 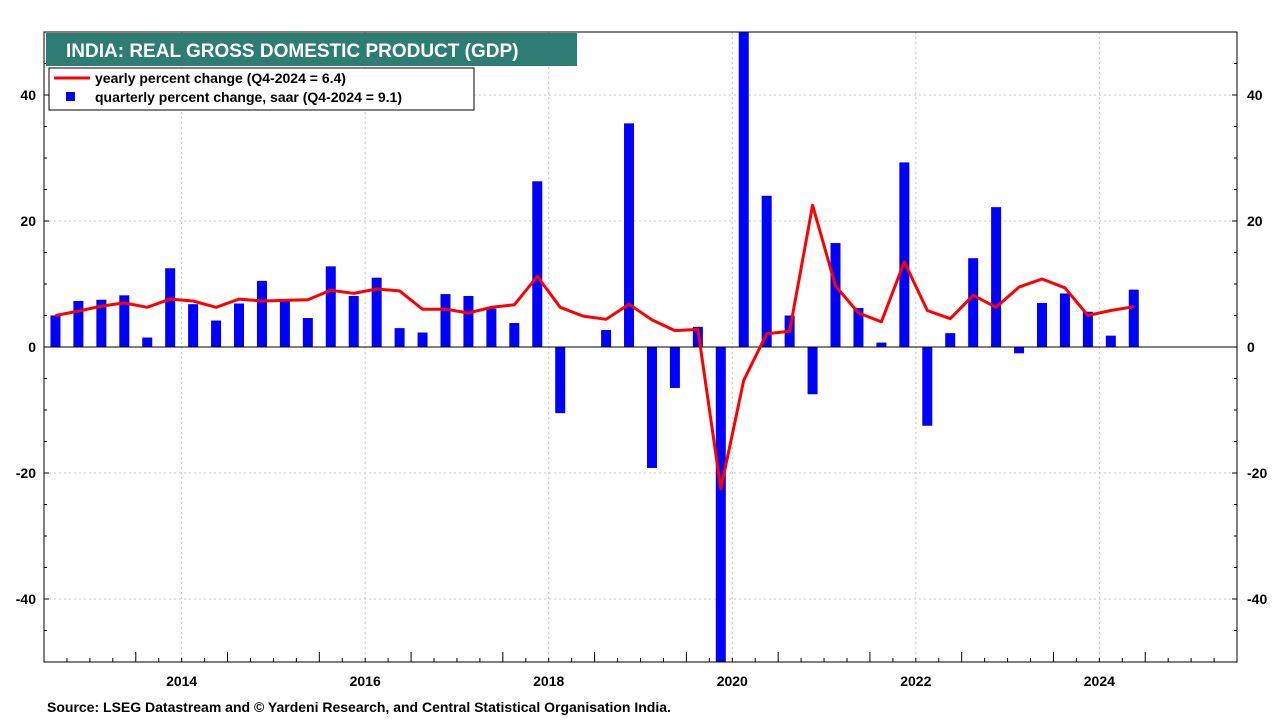 I want to click on y-tick-label-left: 20, so click(x=28, y=221).